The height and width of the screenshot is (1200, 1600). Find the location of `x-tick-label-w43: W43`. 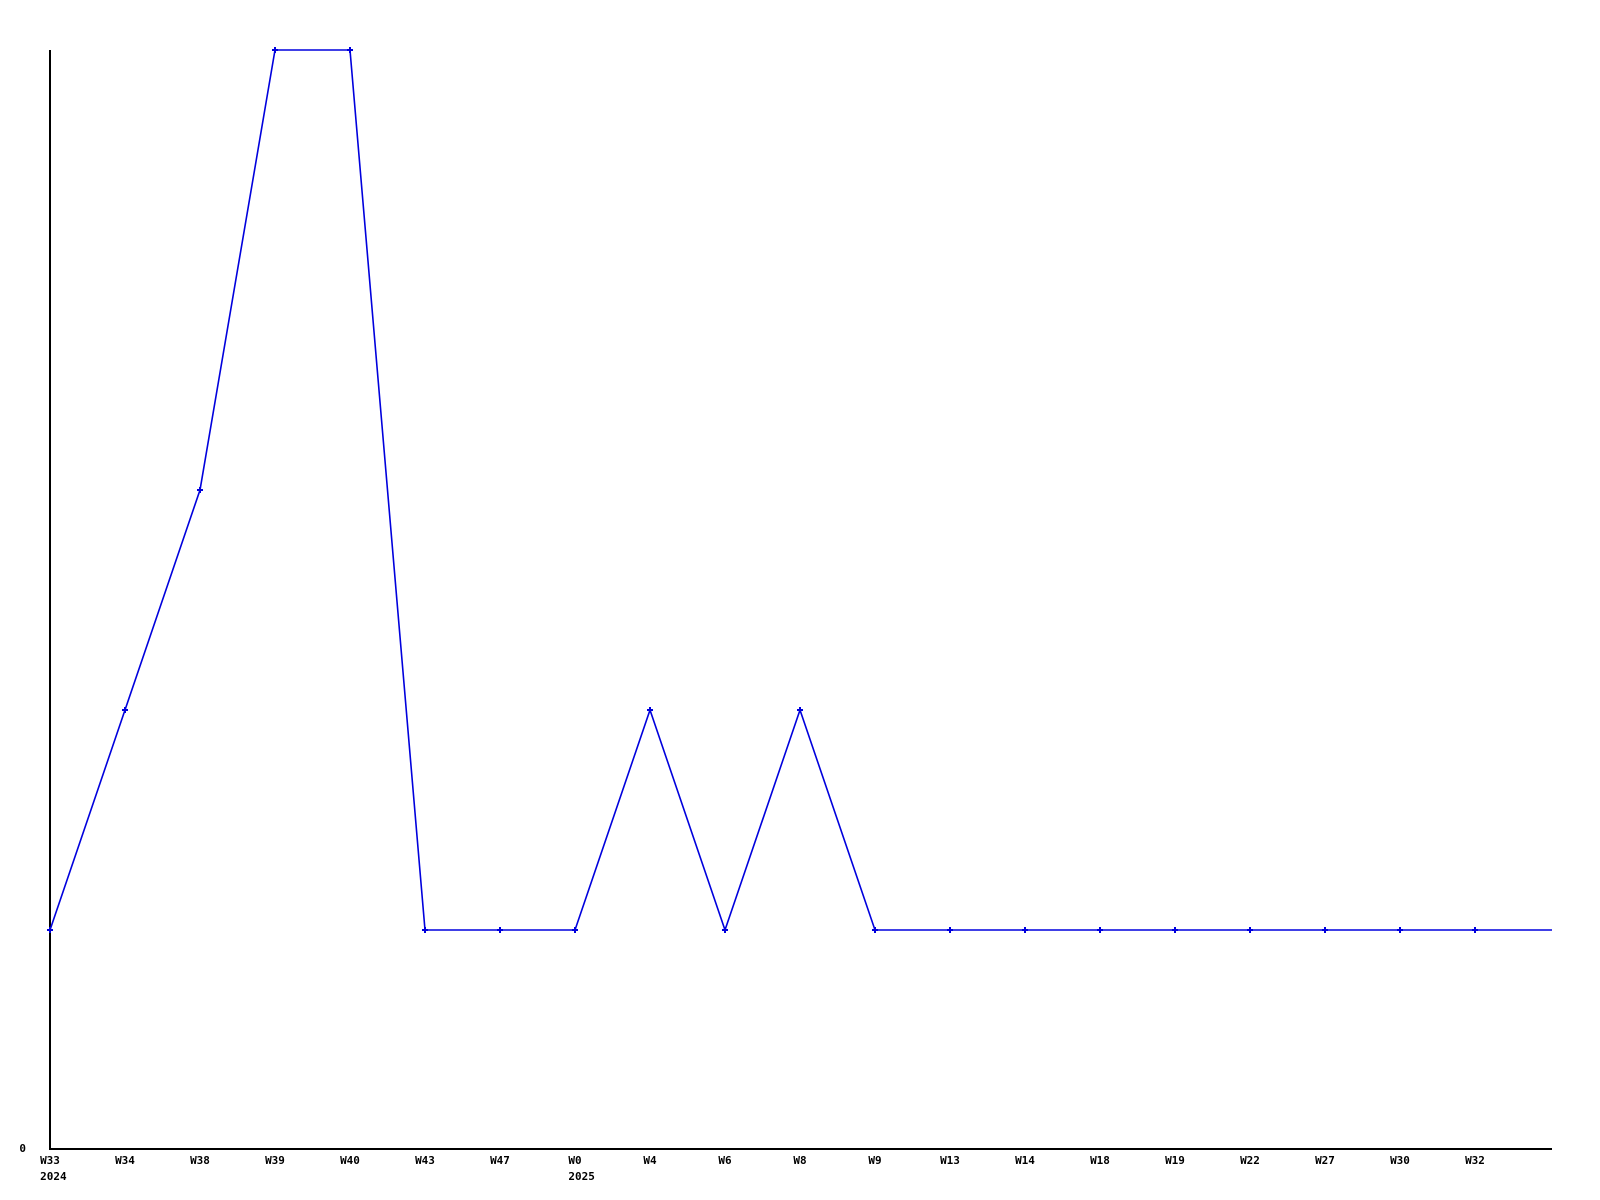

x-tick-label-w43: W43 is located at coordinates (425, 1160).